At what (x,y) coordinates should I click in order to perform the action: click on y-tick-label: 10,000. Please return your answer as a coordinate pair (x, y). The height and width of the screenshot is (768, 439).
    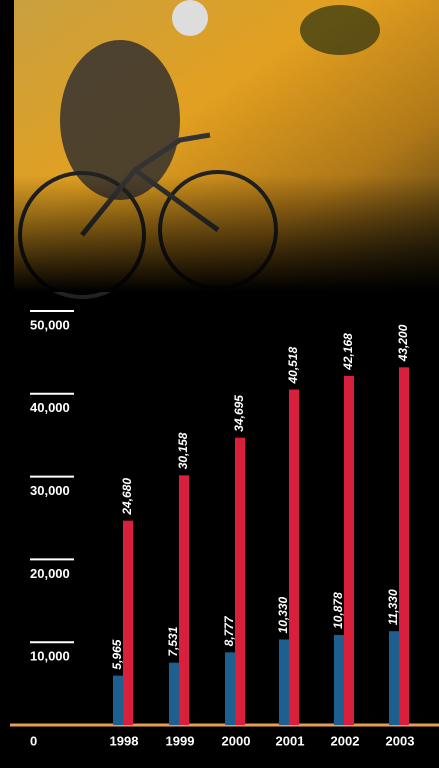
    Looking at the image, I should click on (50, 656).